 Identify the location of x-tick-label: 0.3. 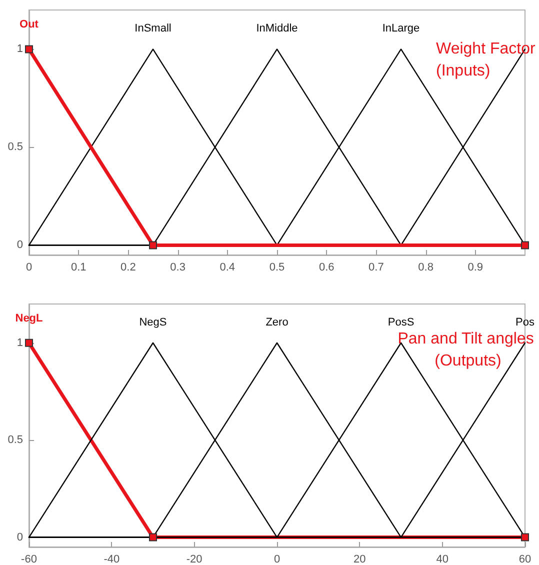
(178, 268).